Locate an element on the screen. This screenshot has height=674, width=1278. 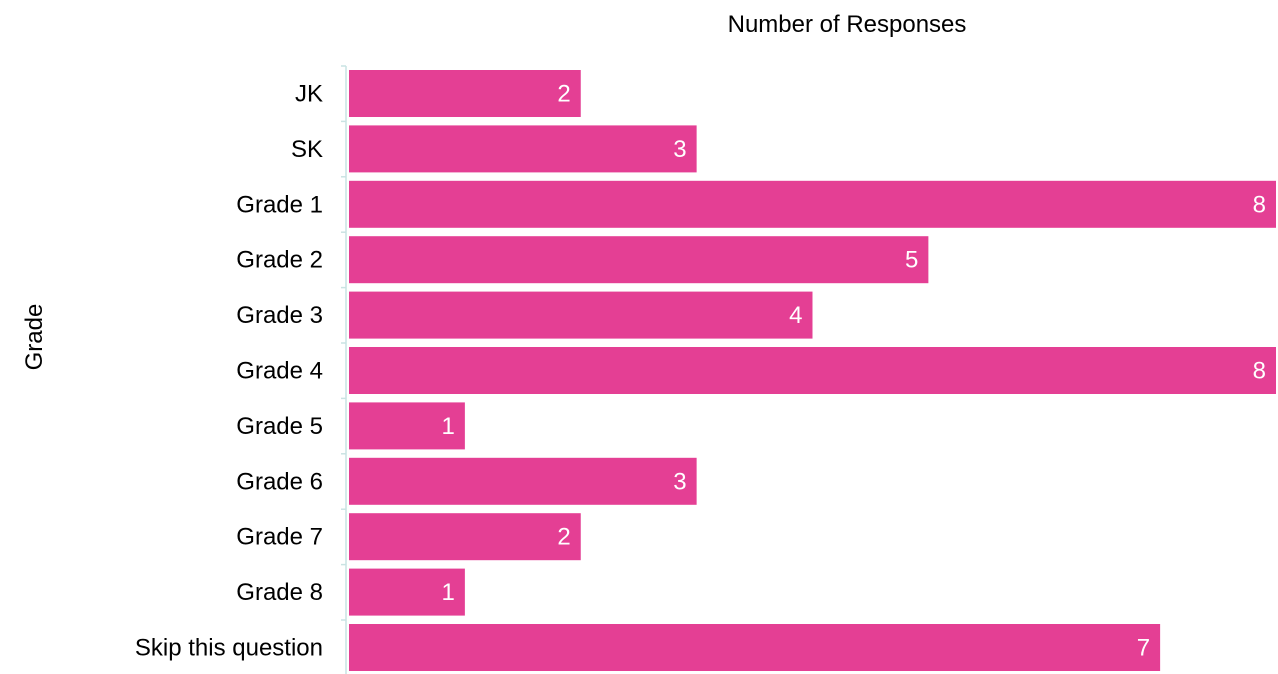
category-tick-label: Grade 2 is located at coordinates (279, 260).